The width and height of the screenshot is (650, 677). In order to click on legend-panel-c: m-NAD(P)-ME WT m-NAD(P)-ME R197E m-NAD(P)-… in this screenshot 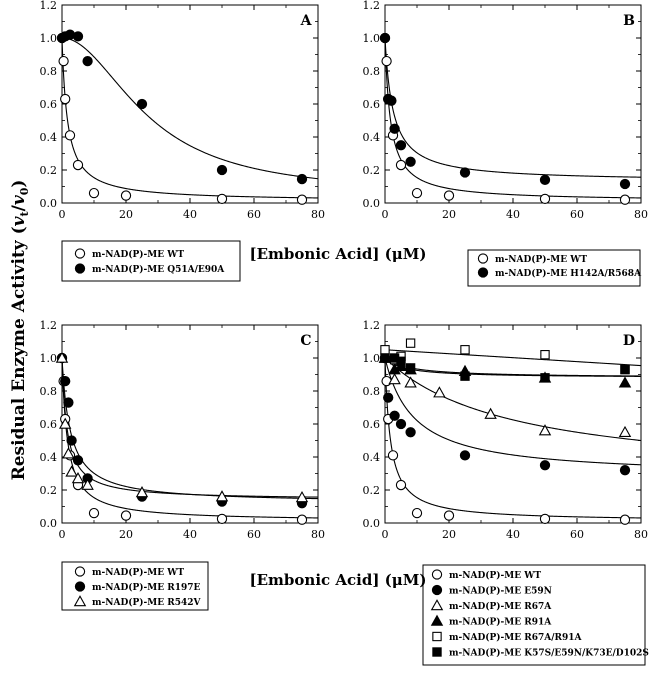, I will do `click(135, 586)`.